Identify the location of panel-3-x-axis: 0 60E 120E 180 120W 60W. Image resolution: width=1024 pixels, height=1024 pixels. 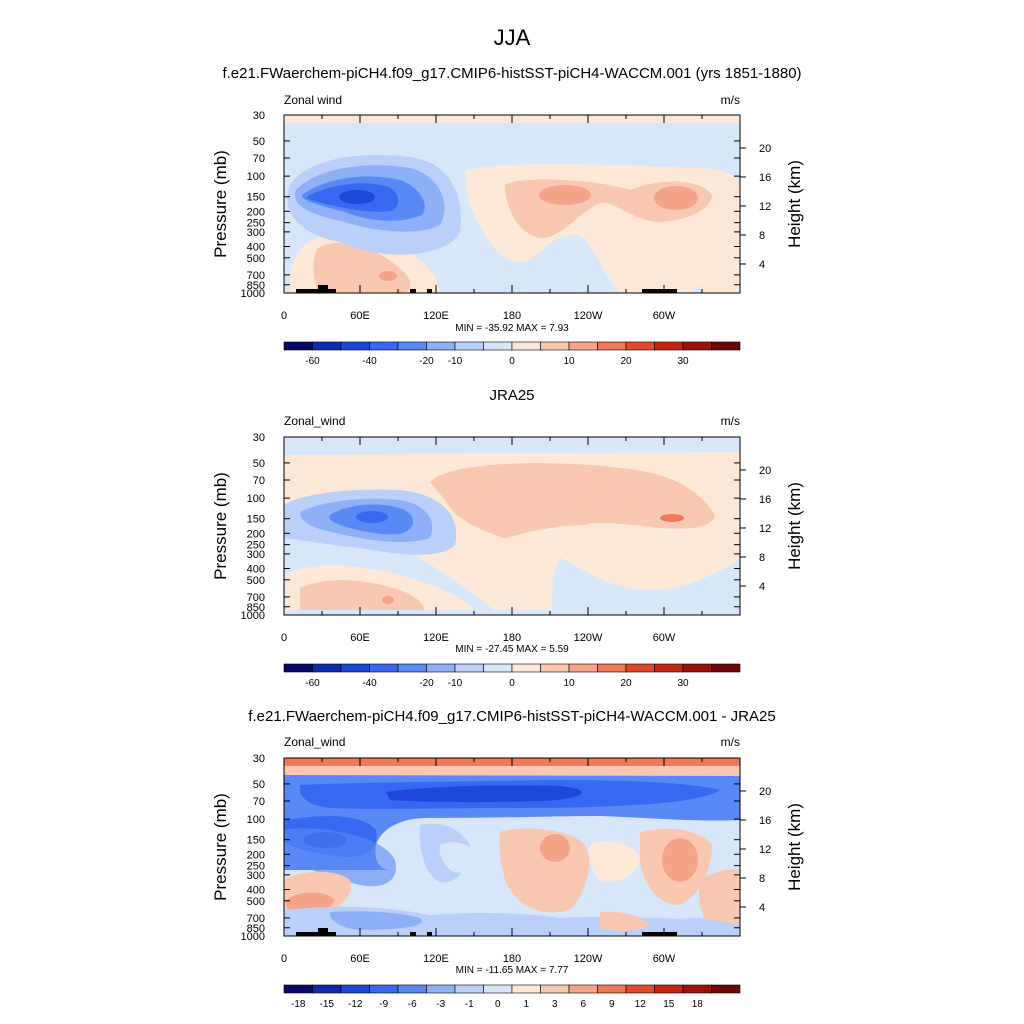
(511, 861).